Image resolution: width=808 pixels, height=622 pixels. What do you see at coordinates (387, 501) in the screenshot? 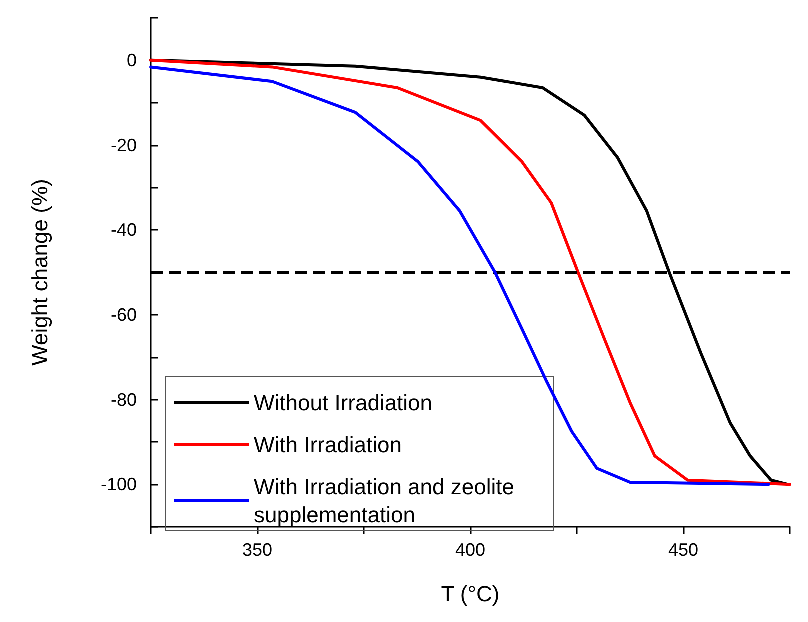
I see `legend-label: With Irradiation and zeolite supplementation` at bounding box center [387, 501].